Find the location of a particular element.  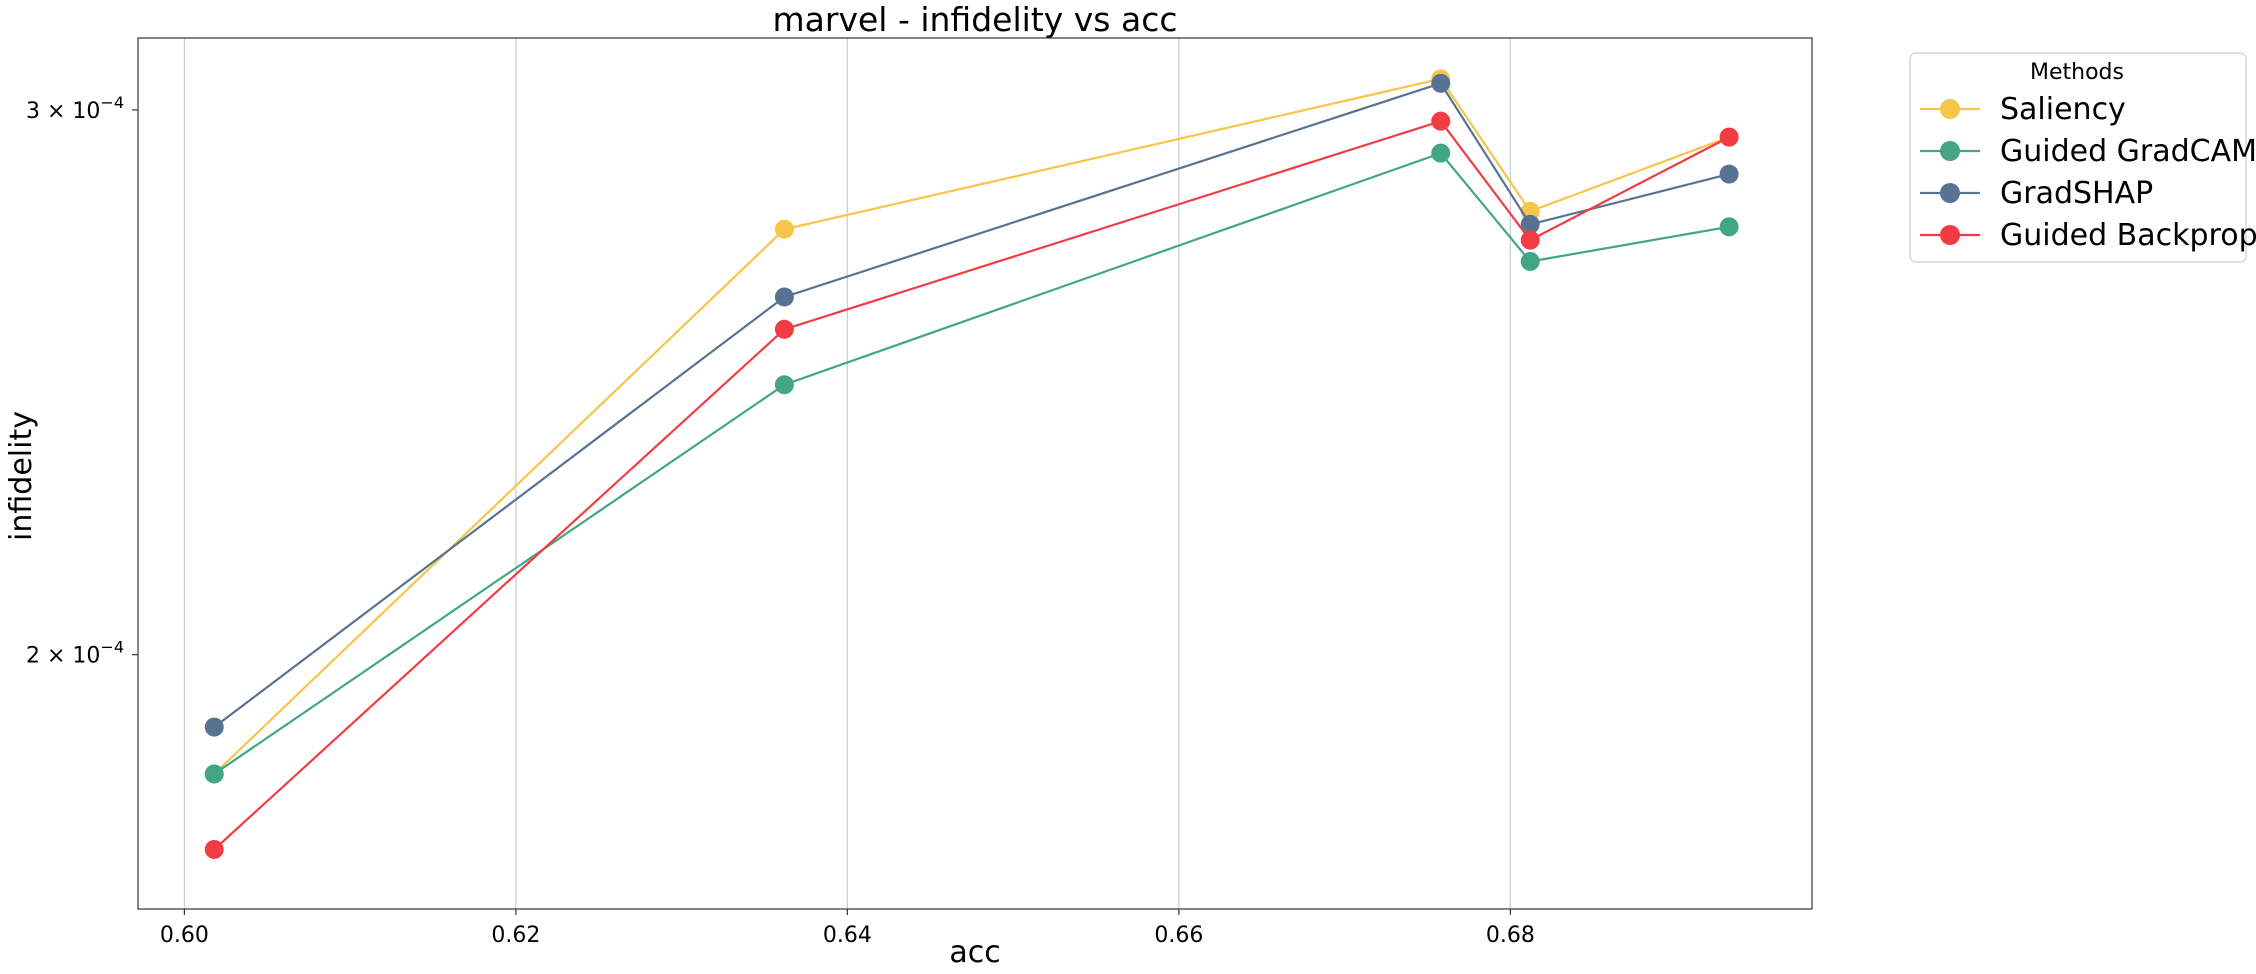

legend-label: Guided Backprop is located at coordinates (2128, 235).